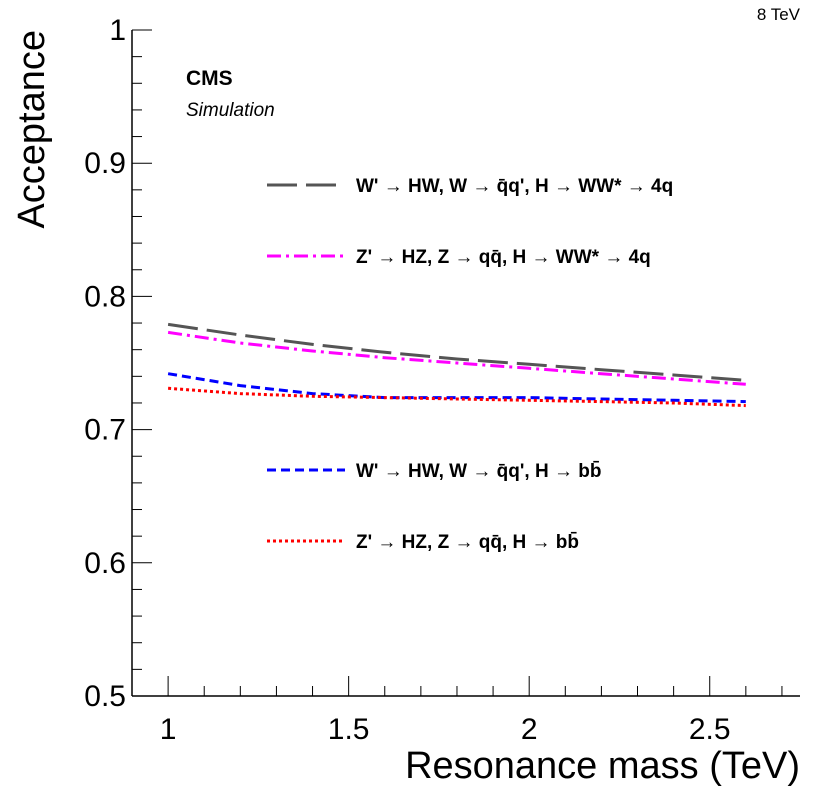  I want to click on y-tick-label: 0.9, so click(105, 163).